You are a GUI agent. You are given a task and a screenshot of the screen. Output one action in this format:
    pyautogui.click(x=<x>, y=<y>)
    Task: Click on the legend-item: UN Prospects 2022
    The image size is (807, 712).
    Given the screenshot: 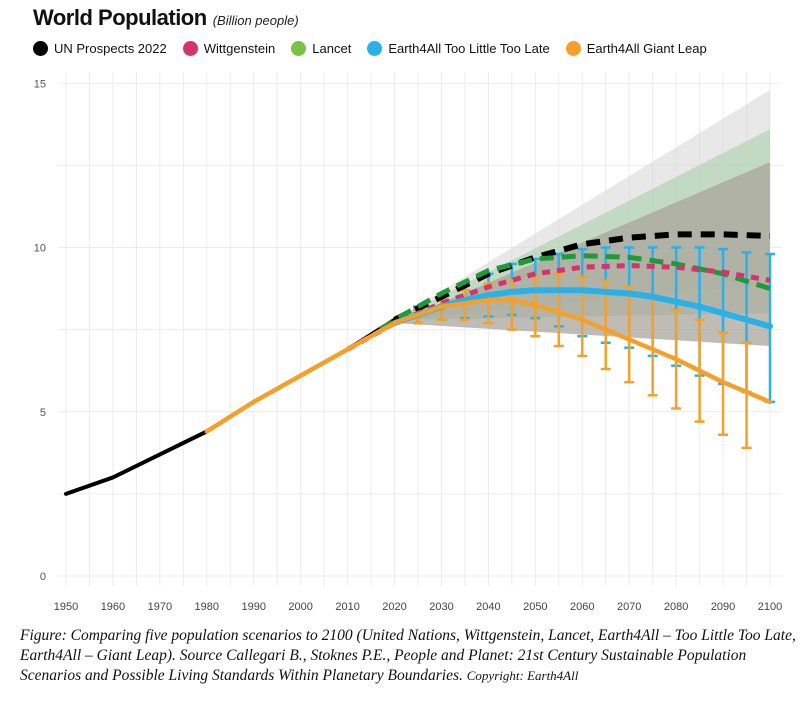 What is the action you would take?
    pyautogui.click(x=100, y=48)
    